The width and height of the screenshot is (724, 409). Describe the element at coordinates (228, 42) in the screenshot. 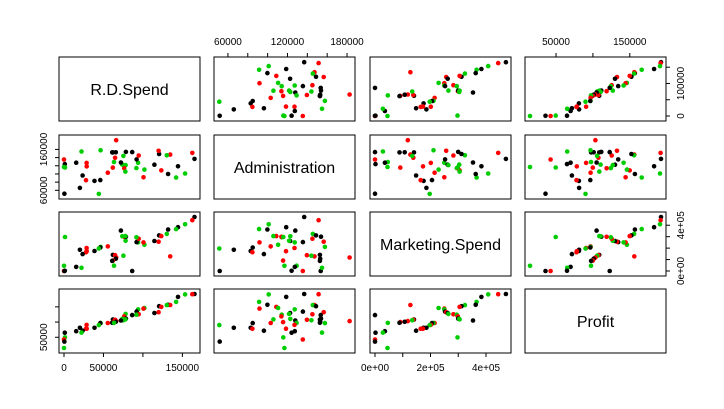

I see `tick-label: 60000` at that location.